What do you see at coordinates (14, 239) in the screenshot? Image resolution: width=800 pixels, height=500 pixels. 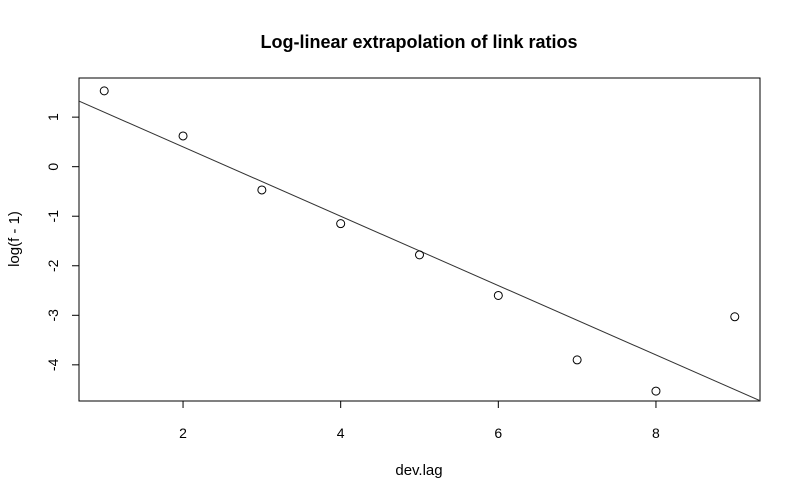 I see `y-axis-label: log(f - 1)` at bounding box center [14, 239].